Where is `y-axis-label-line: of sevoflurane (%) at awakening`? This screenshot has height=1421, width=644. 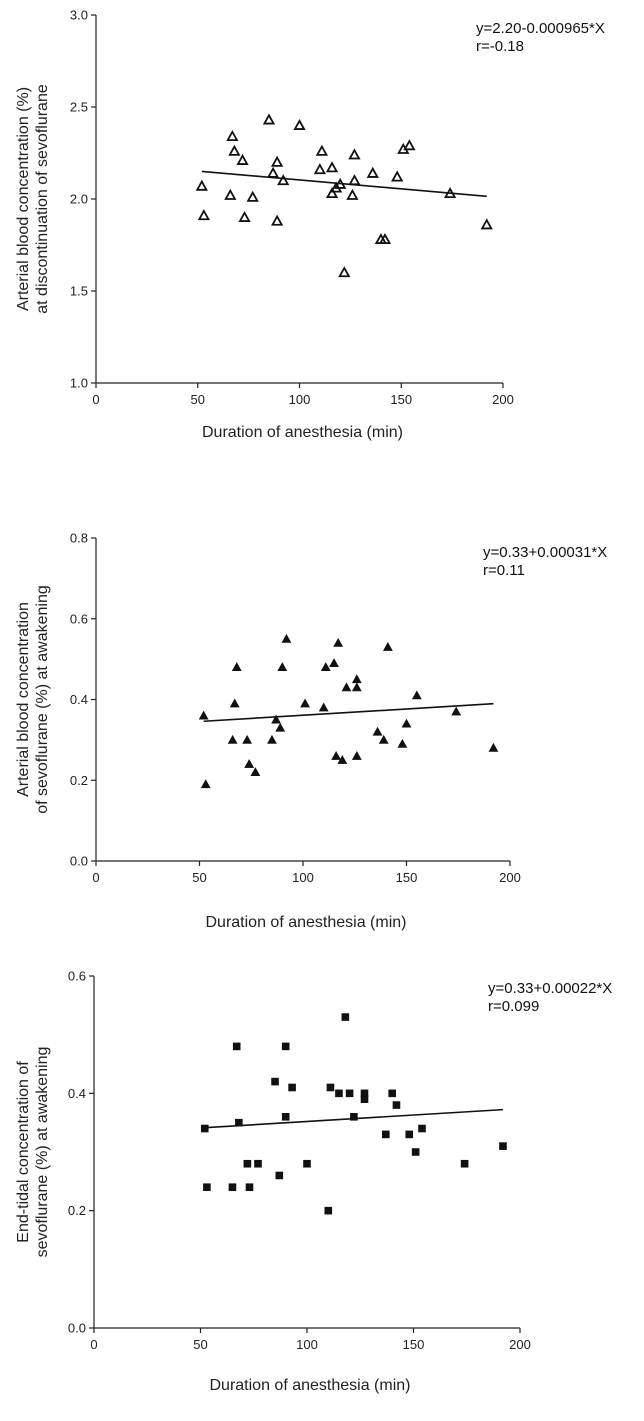
y-axis-label-line: of sevoflurane (%) at awakening is located at coordinates (42, 699).